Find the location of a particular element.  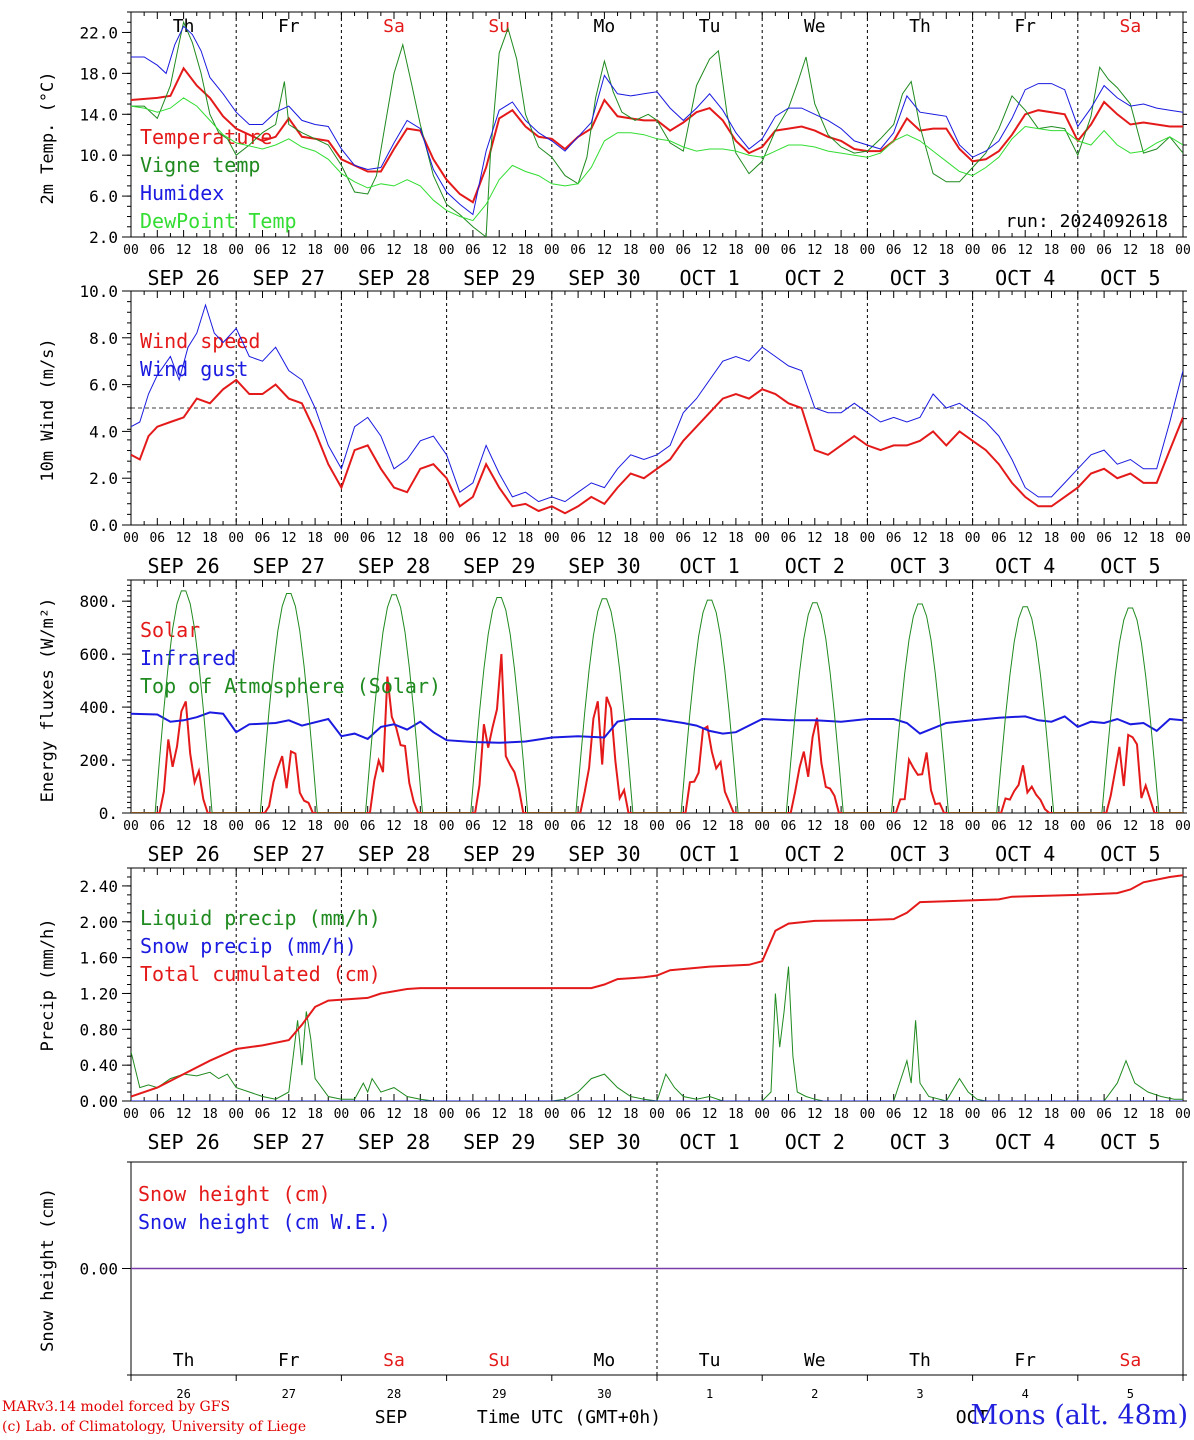

series-line-wind-gust is located at coordinates (657, 403).